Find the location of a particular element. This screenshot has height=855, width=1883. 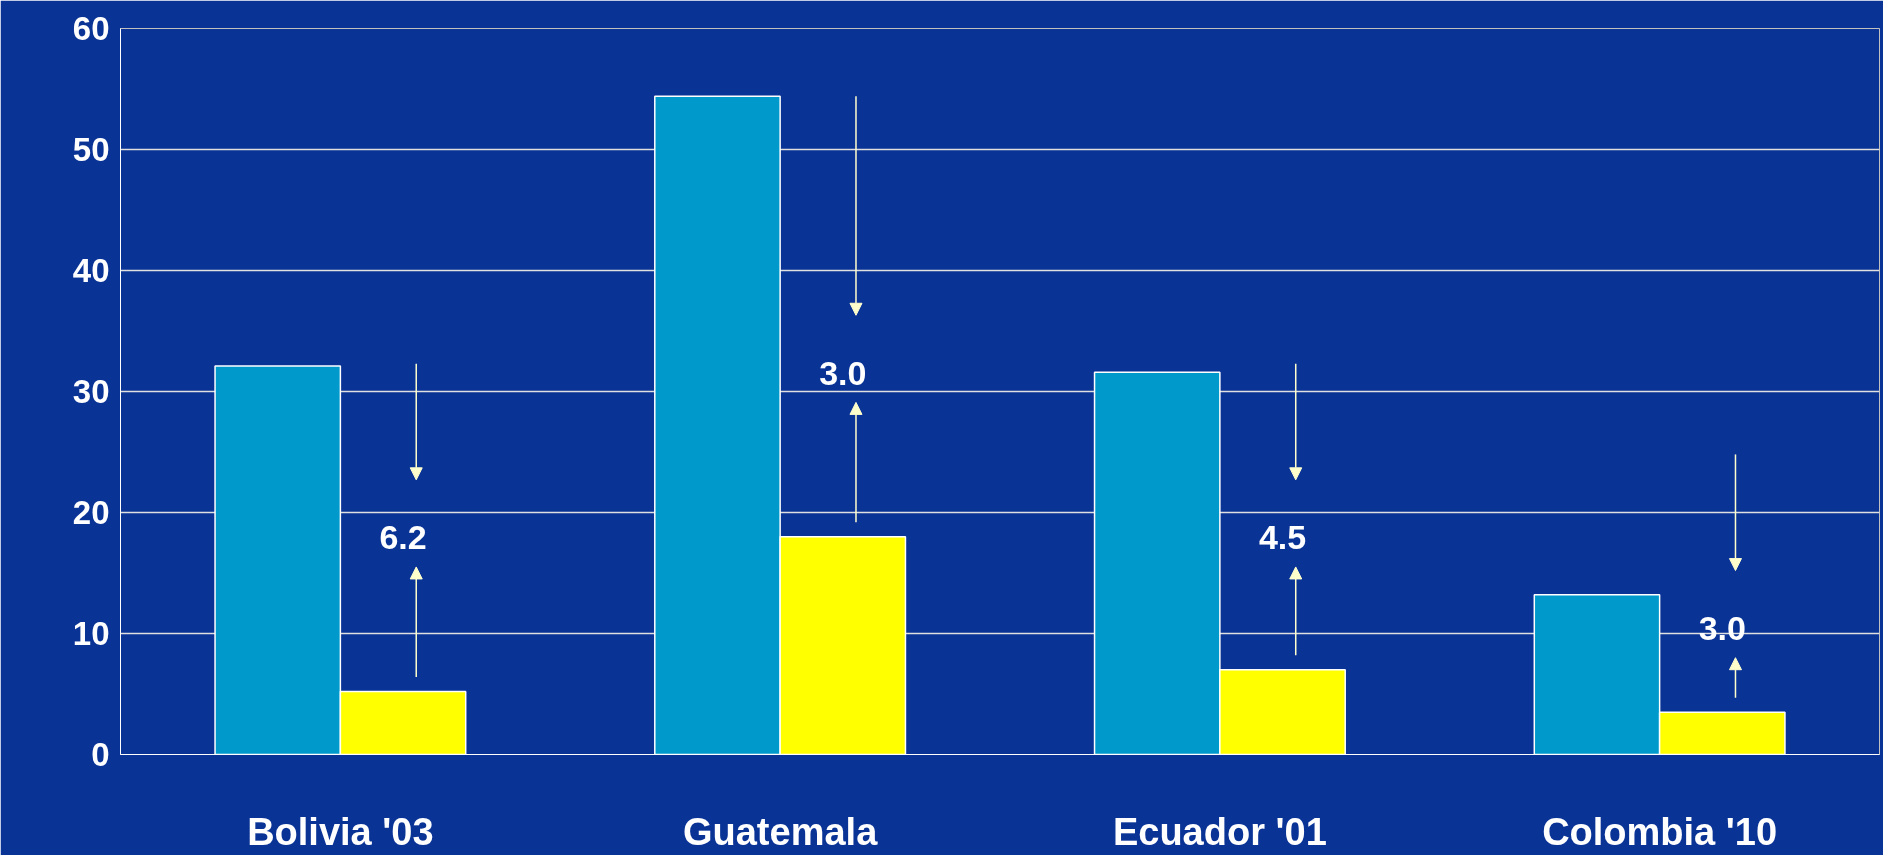

x-tick-label: Bolivia '03 is located at coordinates (340, 831).